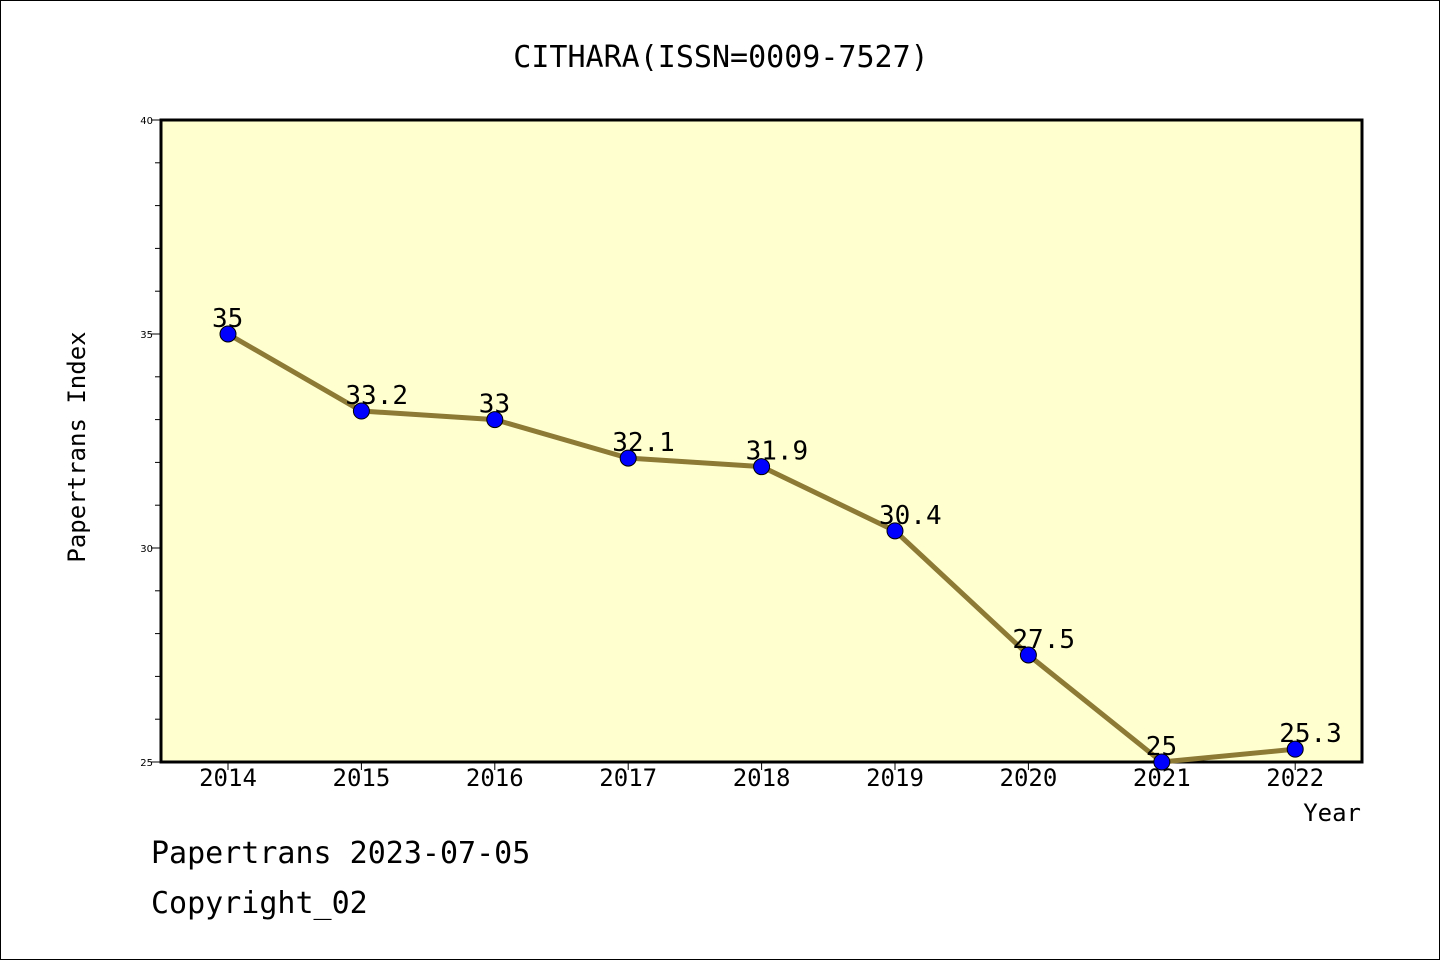 This screenshot has height=961, width=1440. I want to click on x-tick-label: 2017, so click(628, 778).